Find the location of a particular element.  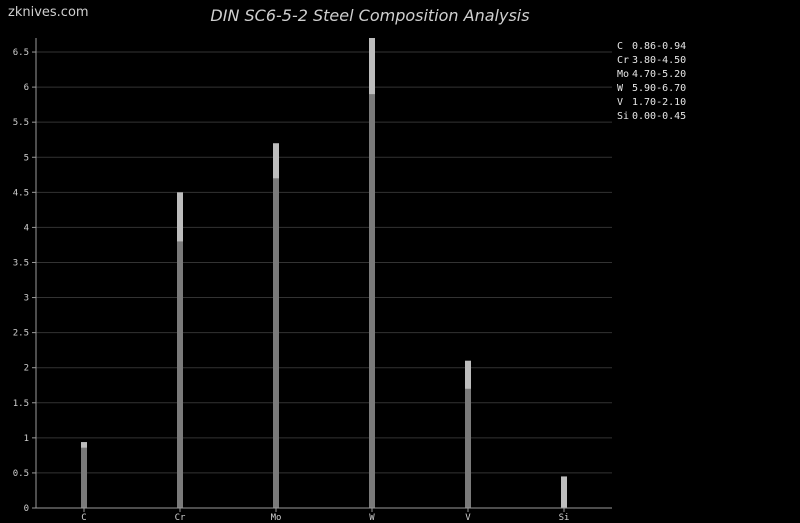

x-tick-label-w: W is located at coordinates (372, 518).